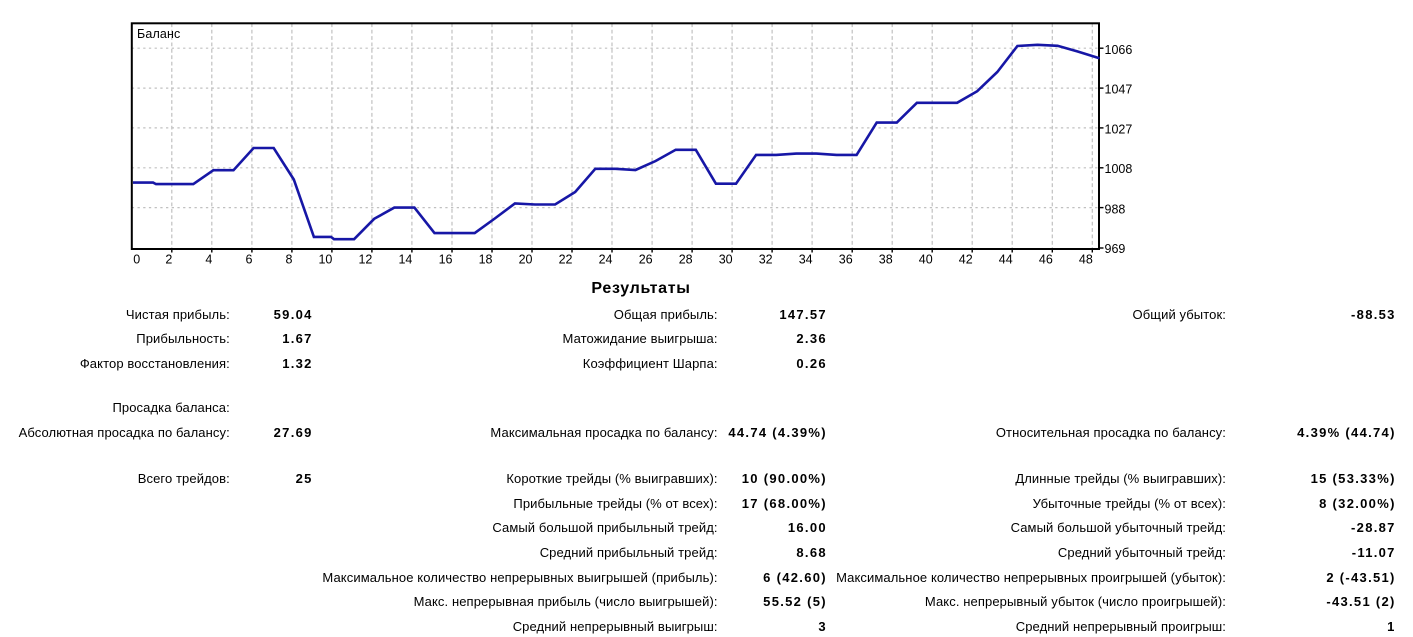 Image resolution: width=1413 pixels, height=637 pixels. I want to click on svg-text: 4, so click(208, 260).